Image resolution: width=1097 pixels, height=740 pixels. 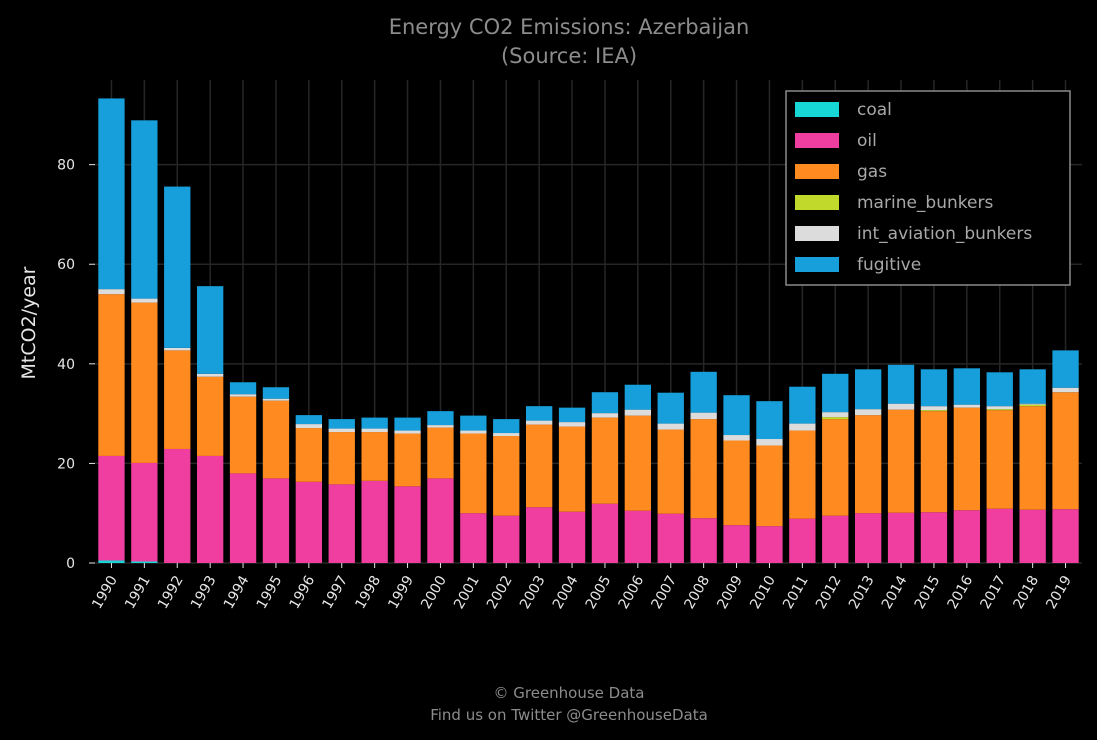 What do you see at coordinates (407, 524) in the screenshot?
I see `bar-oil-1999` at bounding box center [407, 524].